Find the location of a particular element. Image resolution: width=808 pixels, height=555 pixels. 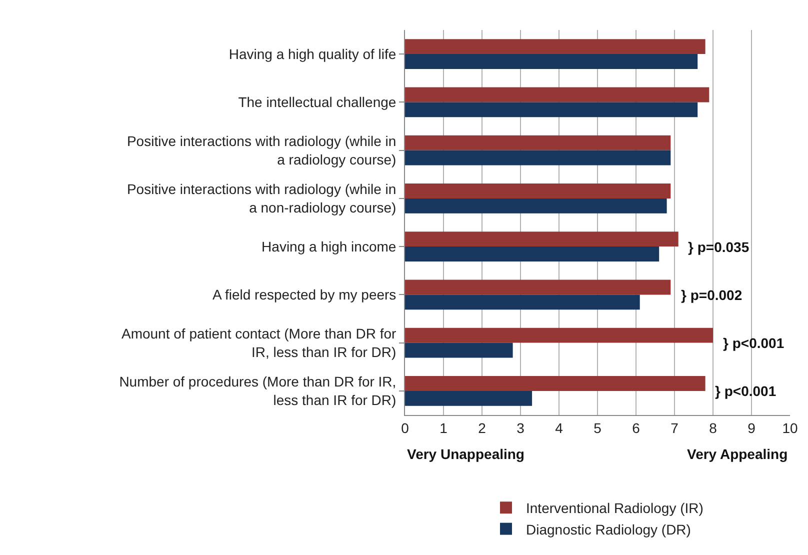

x-tick-label: 3 is located at coordinates (520, 428).